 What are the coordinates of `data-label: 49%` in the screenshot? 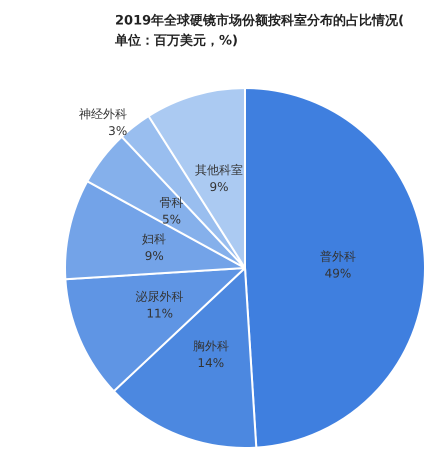 It's located at (338, 273).